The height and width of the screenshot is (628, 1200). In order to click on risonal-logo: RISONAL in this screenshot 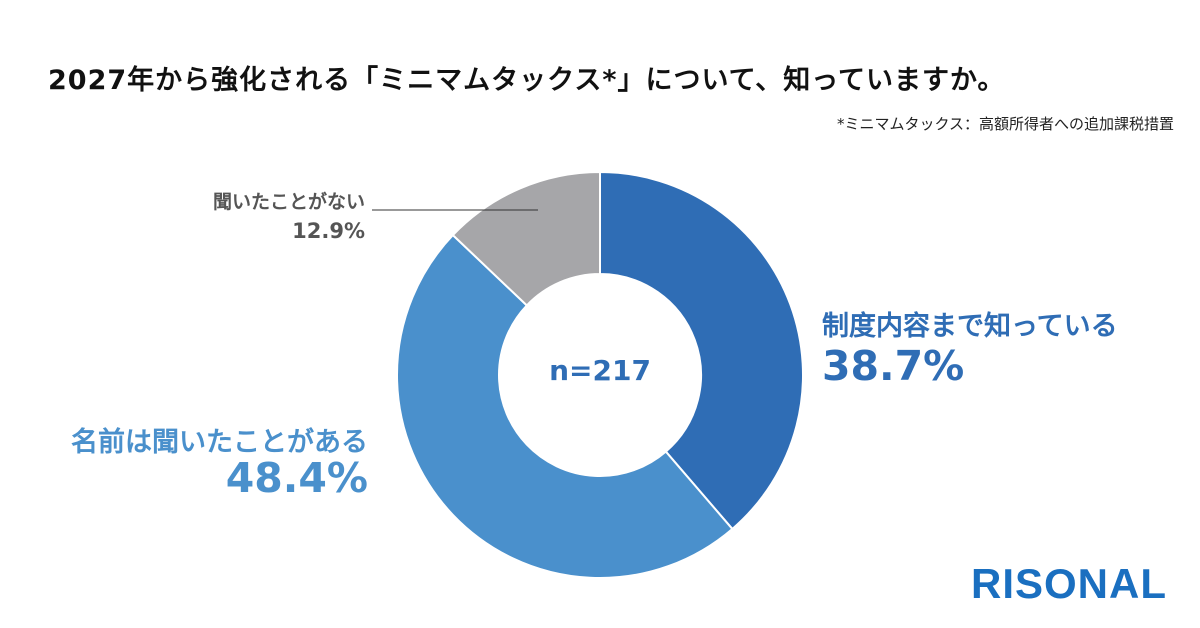, I will do `click(1069, 583)`.